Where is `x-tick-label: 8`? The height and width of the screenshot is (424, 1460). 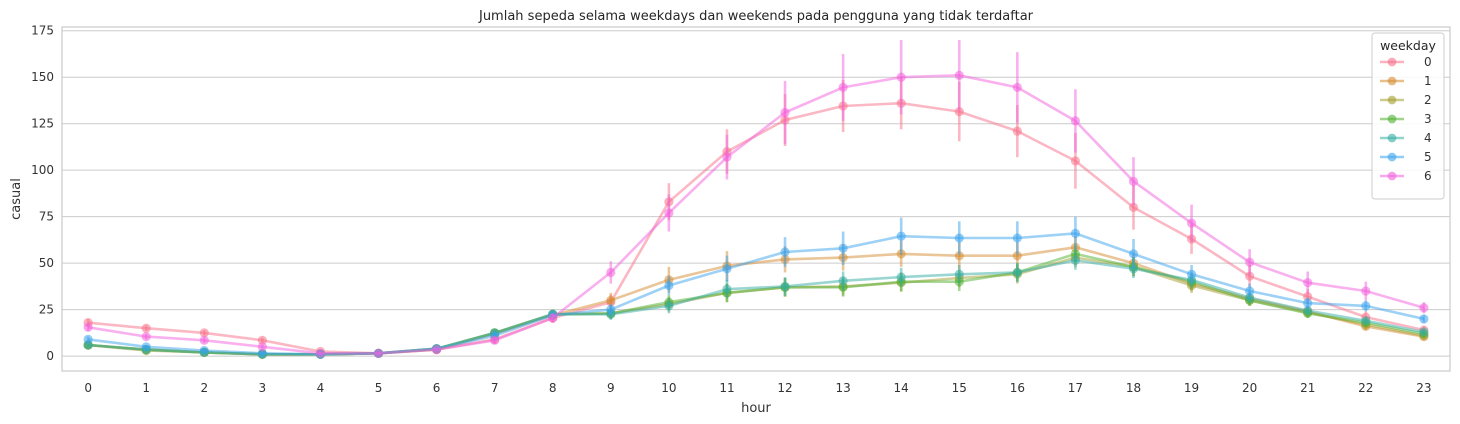 x-tick-label: 8 is located at coordinates (553, 388).